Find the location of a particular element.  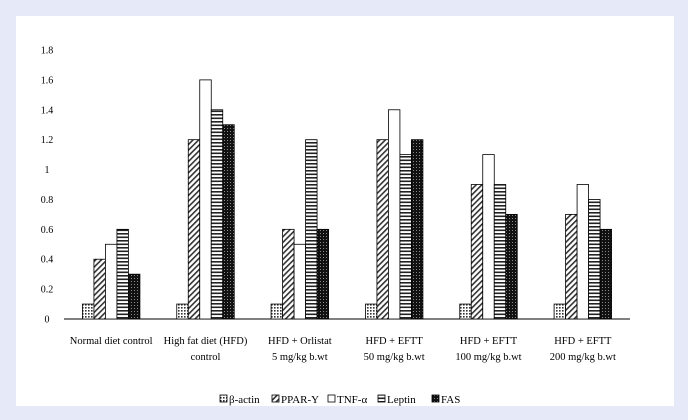

y-tick-label: 0.4 is located at coordinates (47, 260).